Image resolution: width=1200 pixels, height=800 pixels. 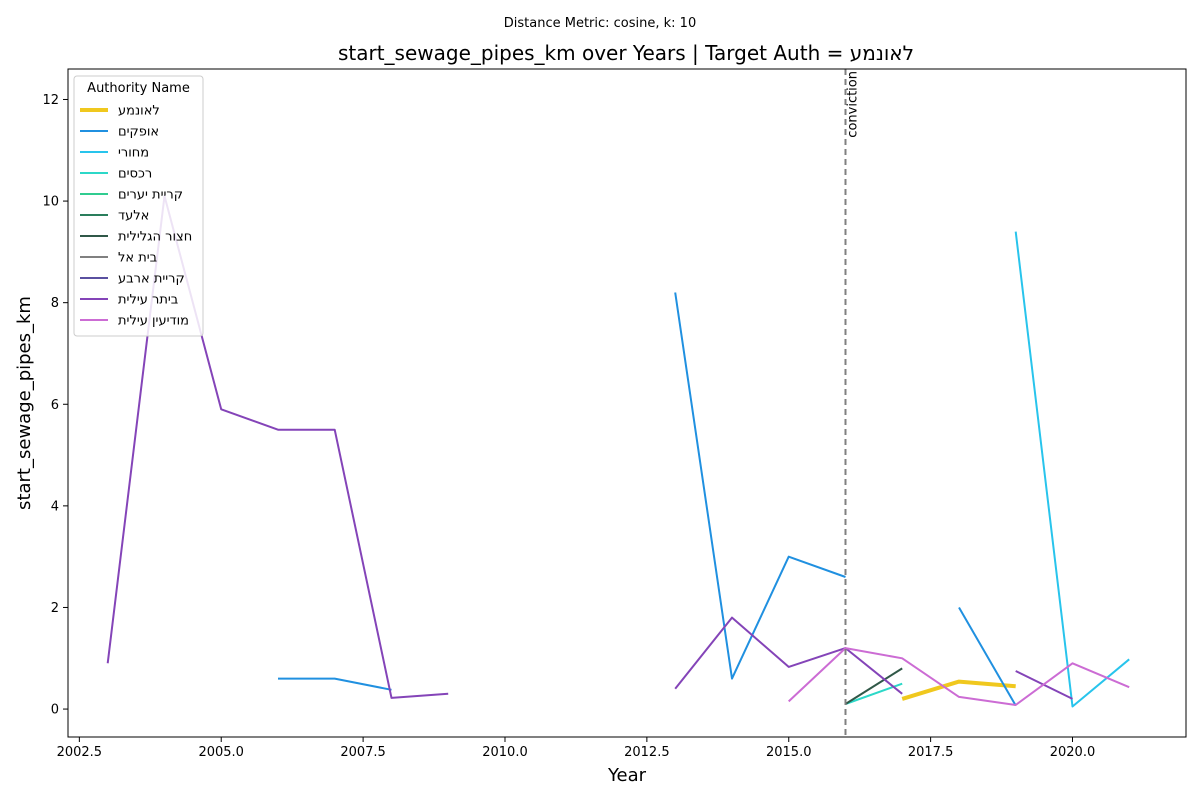 I want to click on y-tick-label: 2, so click(x=55, y=608).